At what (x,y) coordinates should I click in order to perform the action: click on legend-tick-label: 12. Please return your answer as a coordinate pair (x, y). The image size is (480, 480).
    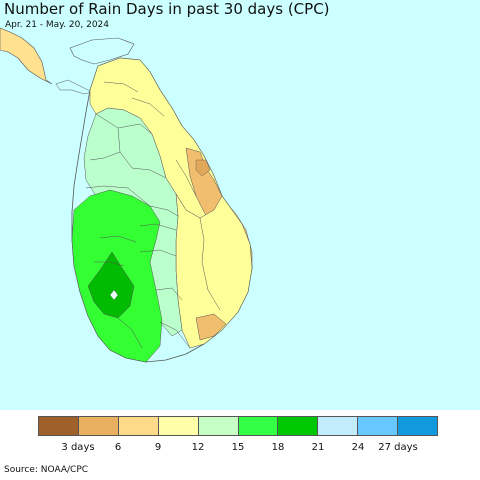
    Looking at the image, I should click on (198, 447).